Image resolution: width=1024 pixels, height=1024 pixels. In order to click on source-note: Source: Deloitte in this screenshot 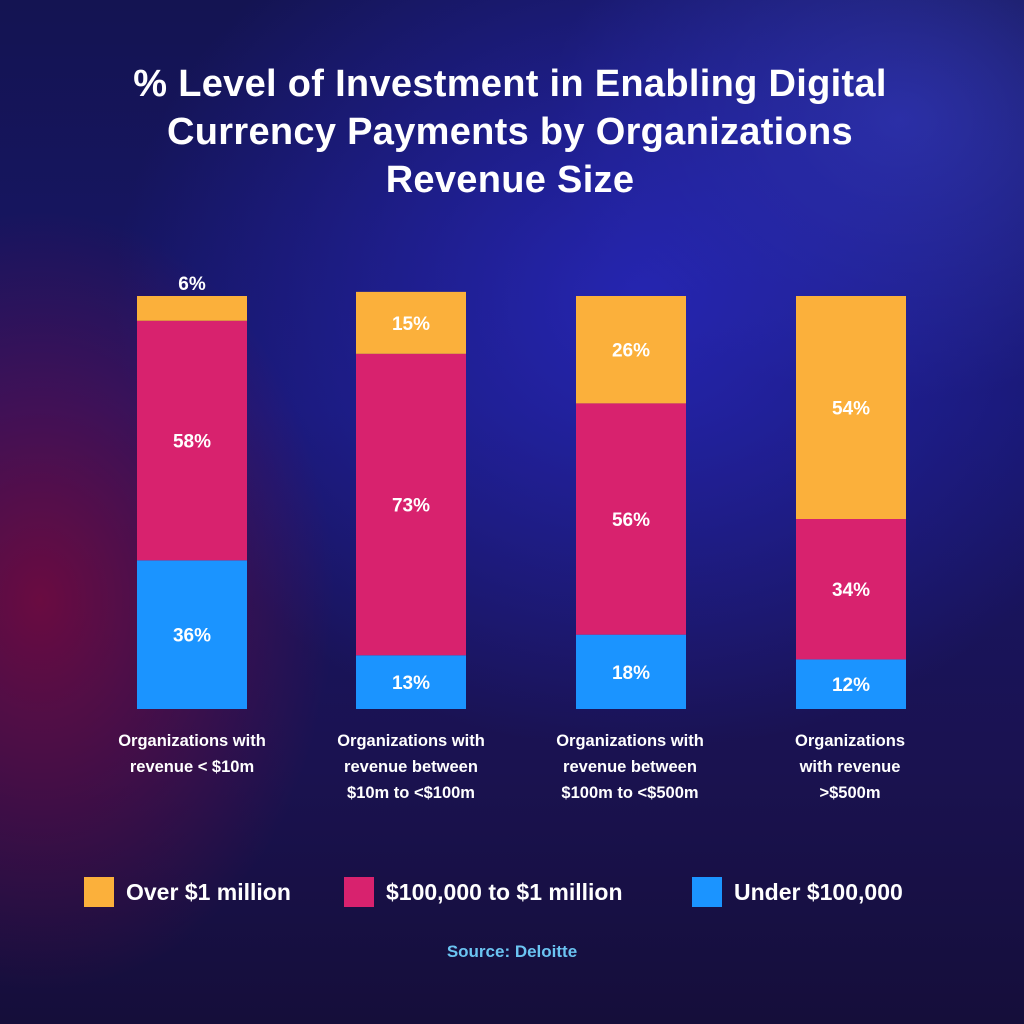, I will do `click(512, 951)`.